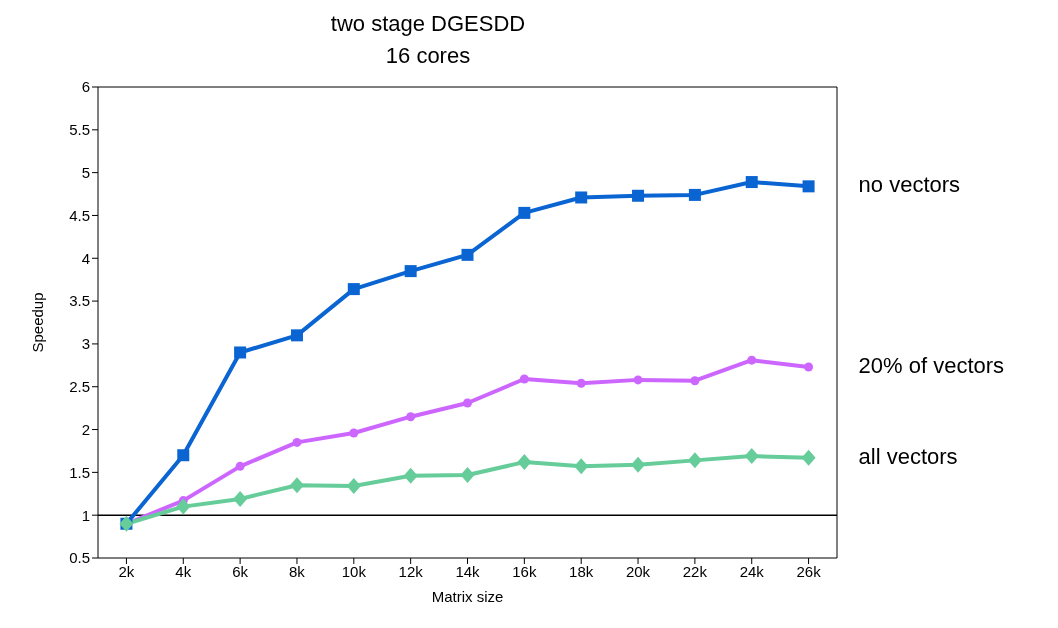 The height and width of the screenshot is (628, 1058). I want to click on text: 20% of vectors, so click(931, 366).